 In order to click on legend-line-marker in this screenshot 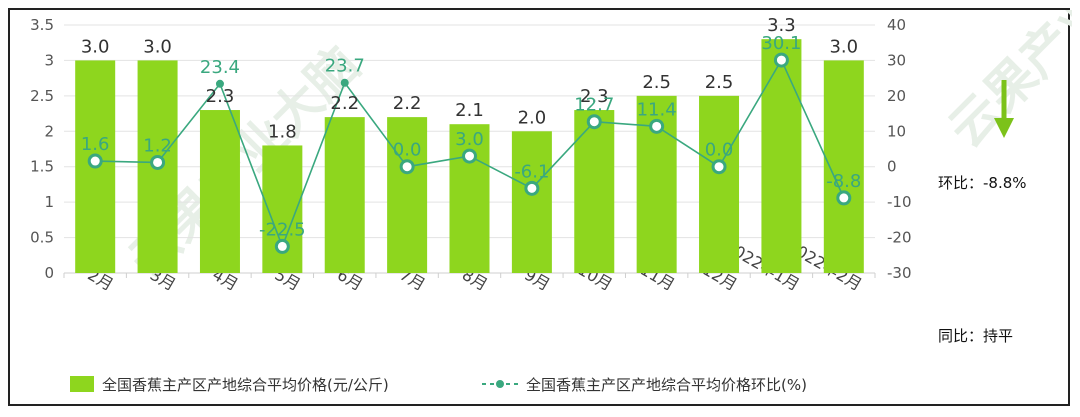, I will do `click(500, 384)`.